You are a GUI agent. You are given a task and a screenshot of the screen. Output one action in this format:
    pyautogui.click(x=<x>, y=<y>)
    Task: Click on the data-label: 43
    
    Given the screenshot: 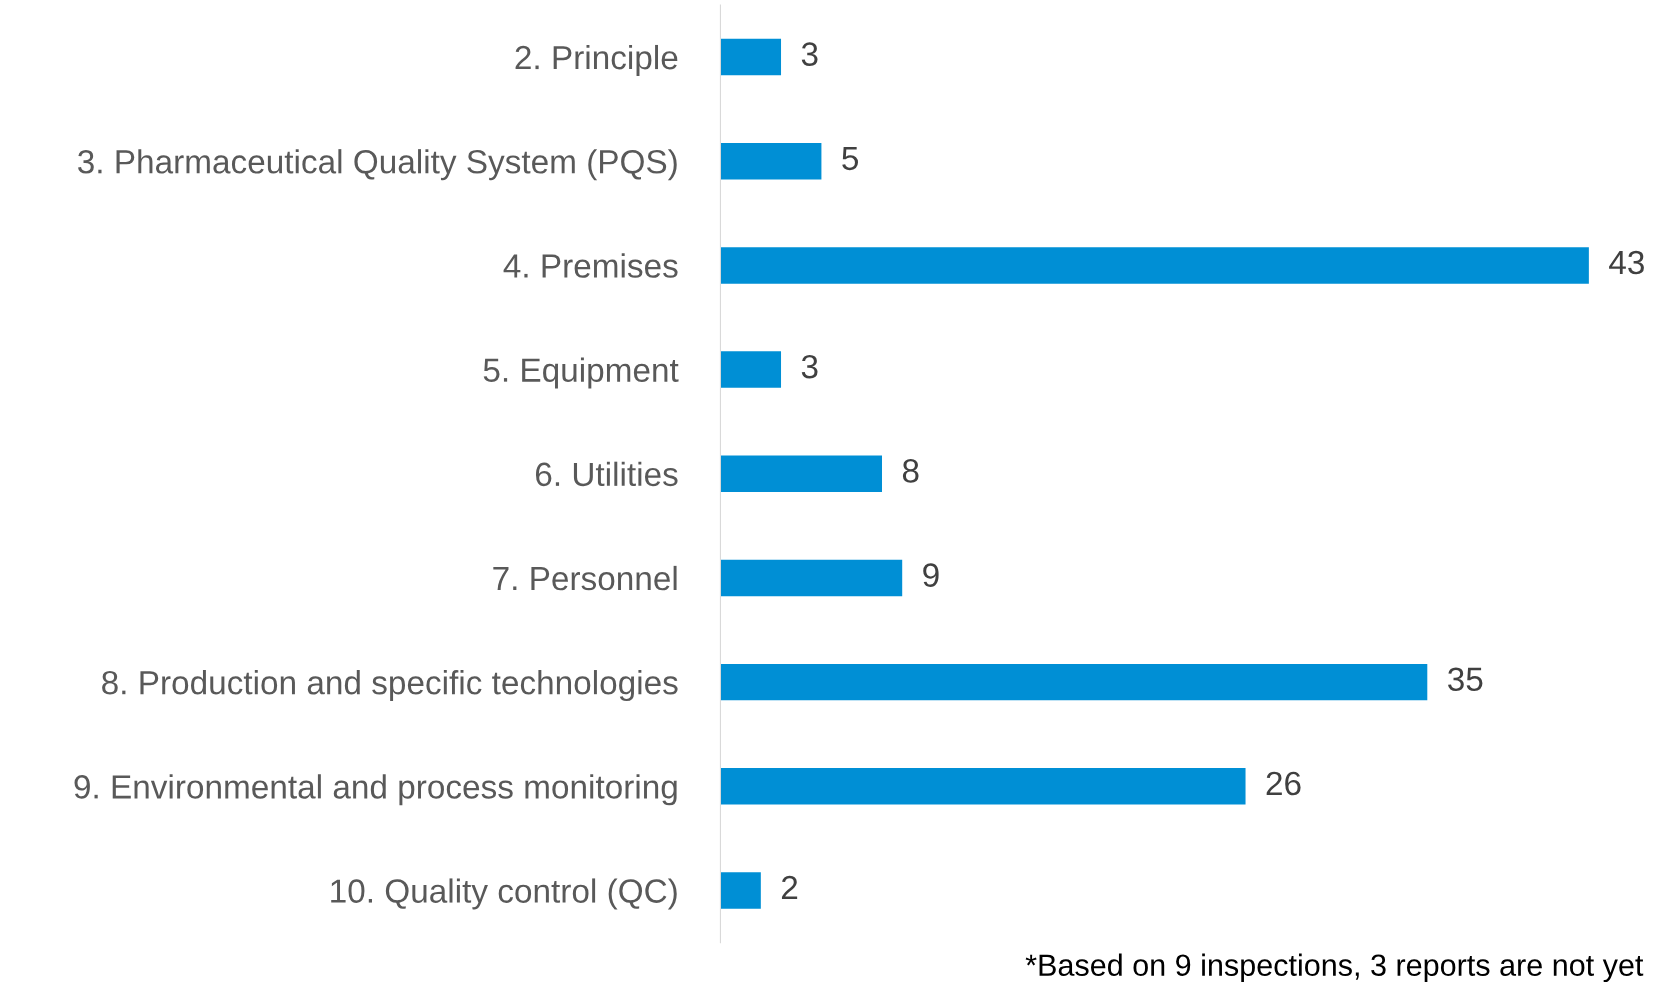 What is the action you would take?
    pyautogui.click(x=1626, y=262)
    